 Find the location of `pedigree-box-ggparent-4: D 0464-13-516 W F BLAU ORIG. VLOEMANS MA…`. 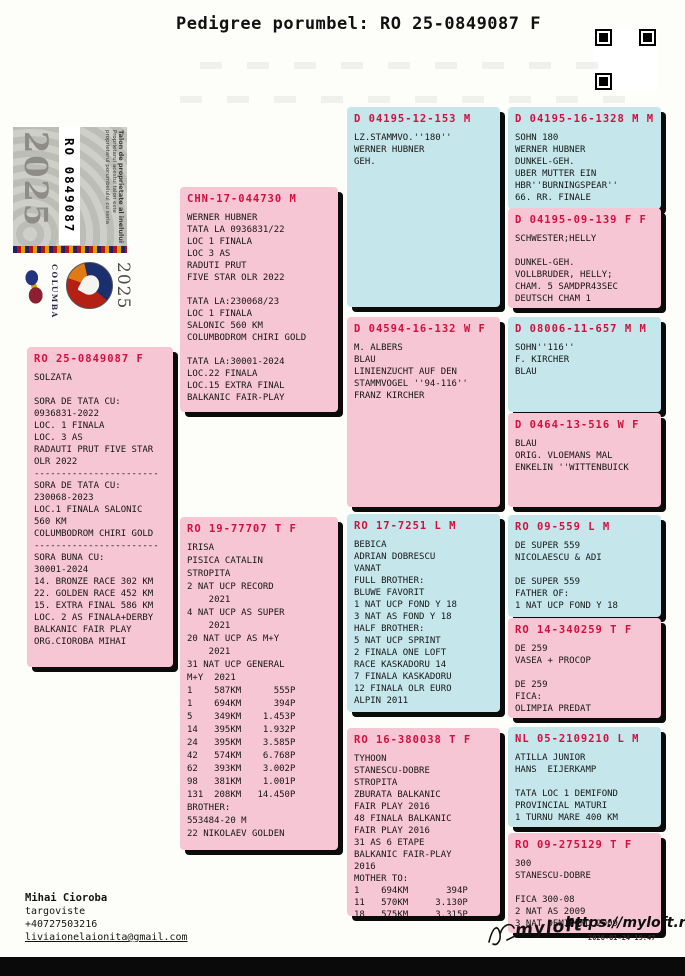

pedigree-box-ggparent-4: D 0464-13-516 W F BLAU ORIG. VLOEMANS MA… is located at coordinates (584, 460).